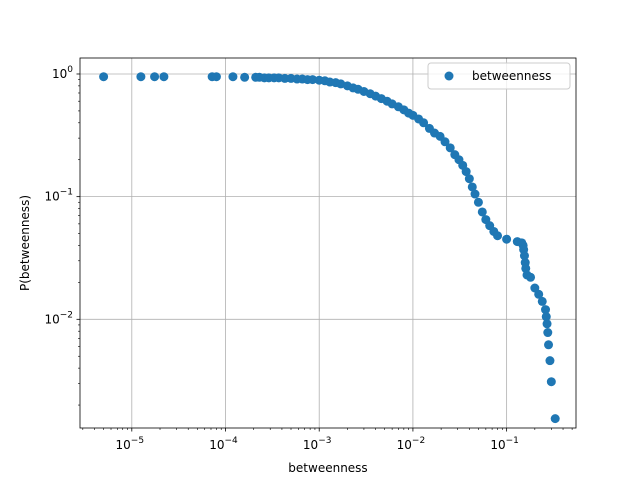  What do you see at coordinates (449, 76) in the screenshot?
I see `legend-marker` at bounding box center [449, 76].